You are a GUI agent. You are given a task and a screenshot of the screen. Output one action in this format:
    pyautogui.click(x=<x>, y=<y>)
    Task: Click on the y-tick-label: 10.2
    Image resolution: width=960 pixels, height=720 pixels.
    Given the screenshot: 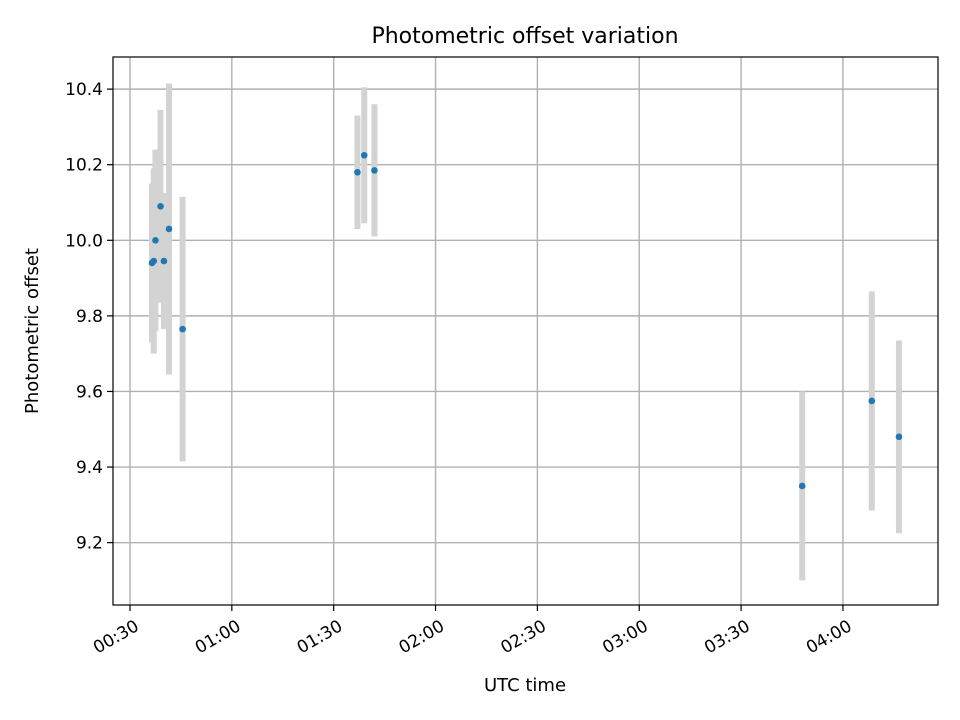 What is the action you would take?
    pyautogui.click(x=84, y=166)
    